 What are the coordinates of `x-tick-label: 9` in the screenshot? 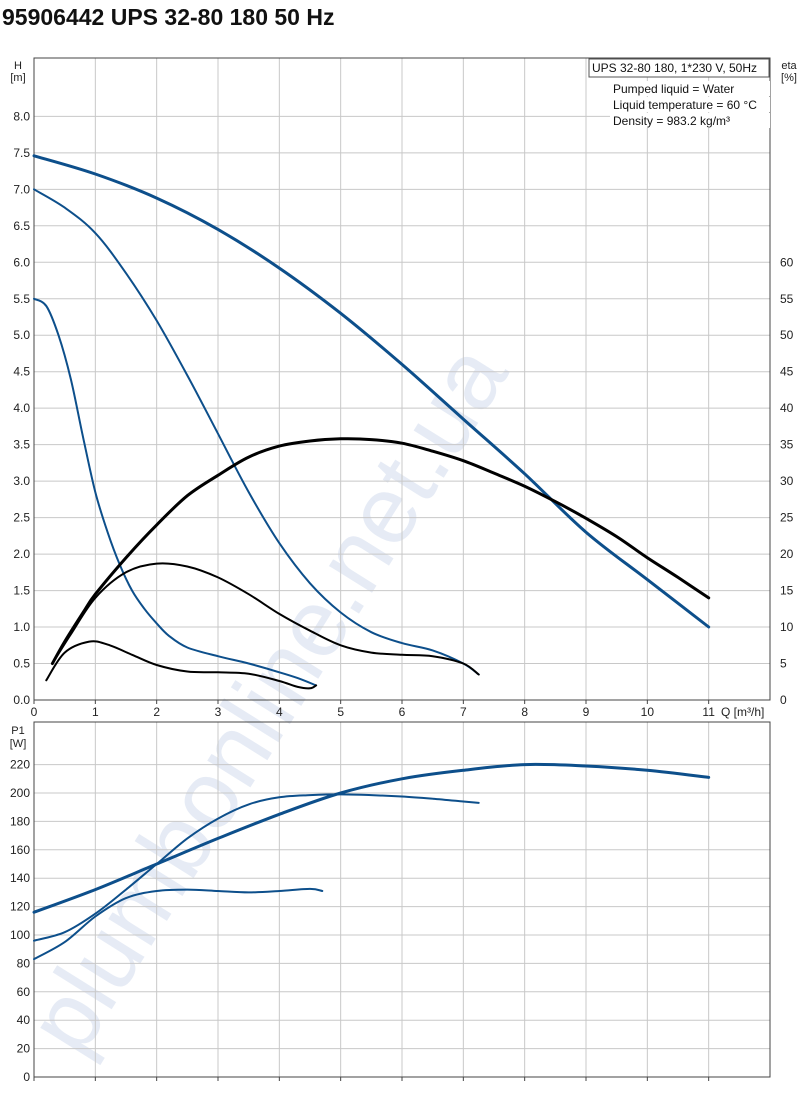 It's located at (586, 712).